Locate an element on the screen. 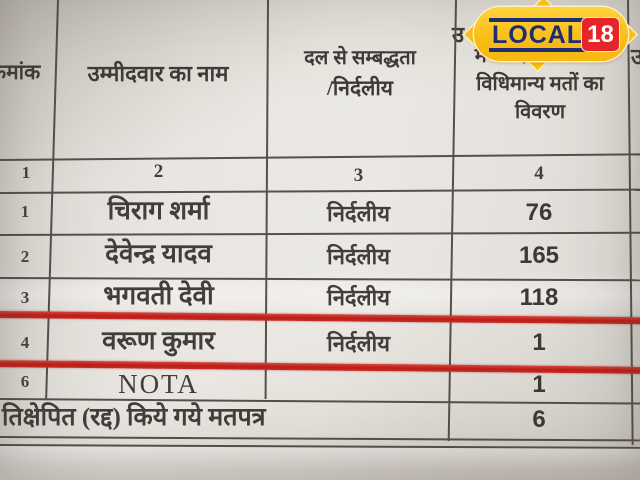 This screenshot has height=480, width=640. row2-votes: 165 is located at coordinates (539, 255).